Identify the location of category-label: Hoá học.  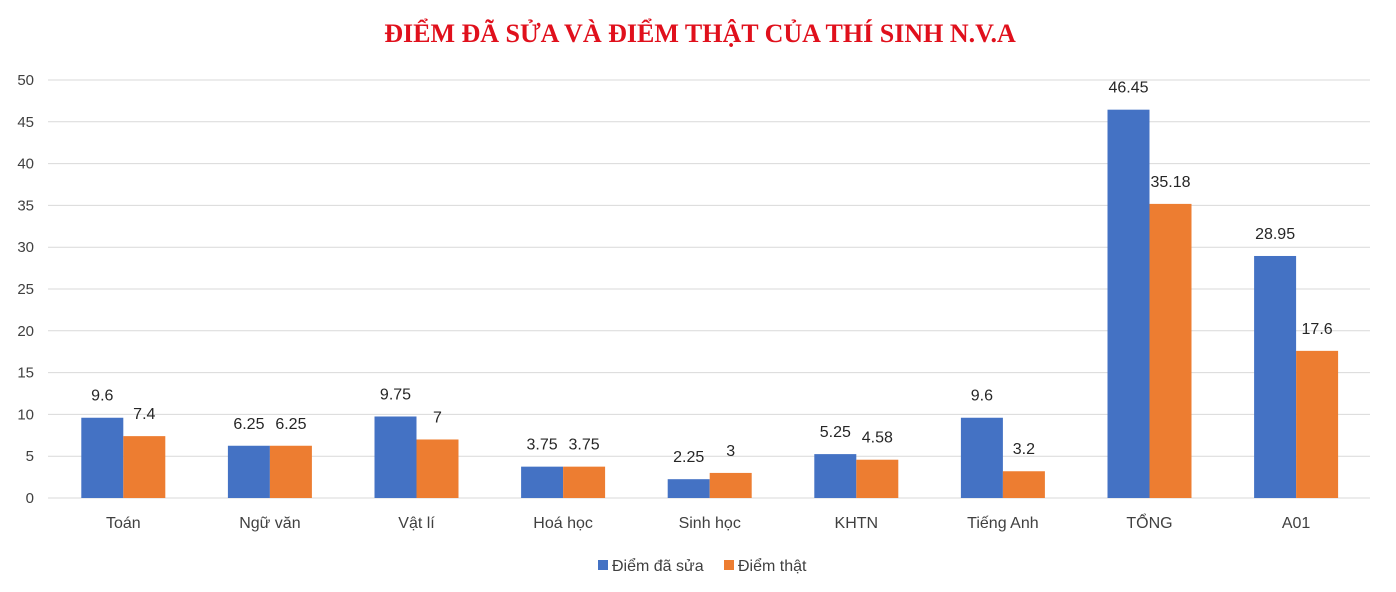
(563, 523).